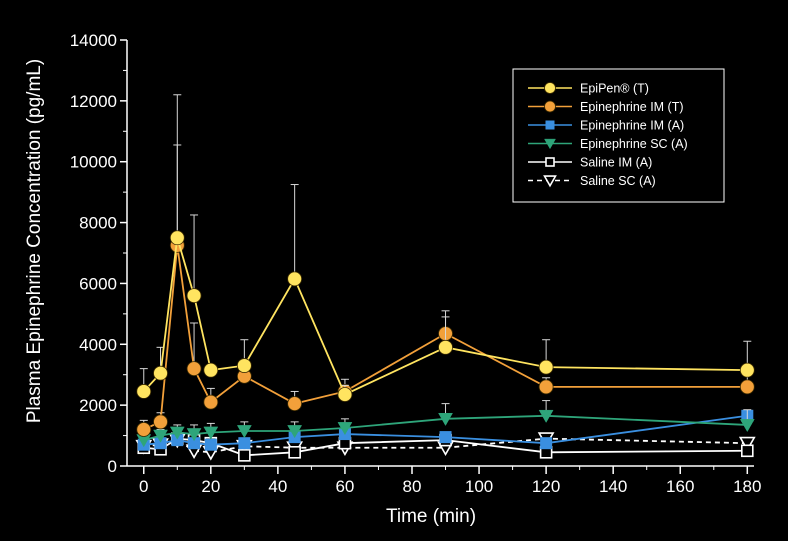 This screenshot has height=541, width=788. Describe the element at coordinates (112, 466) in the screenshot. I see `y-tick-label: 0` at that location.